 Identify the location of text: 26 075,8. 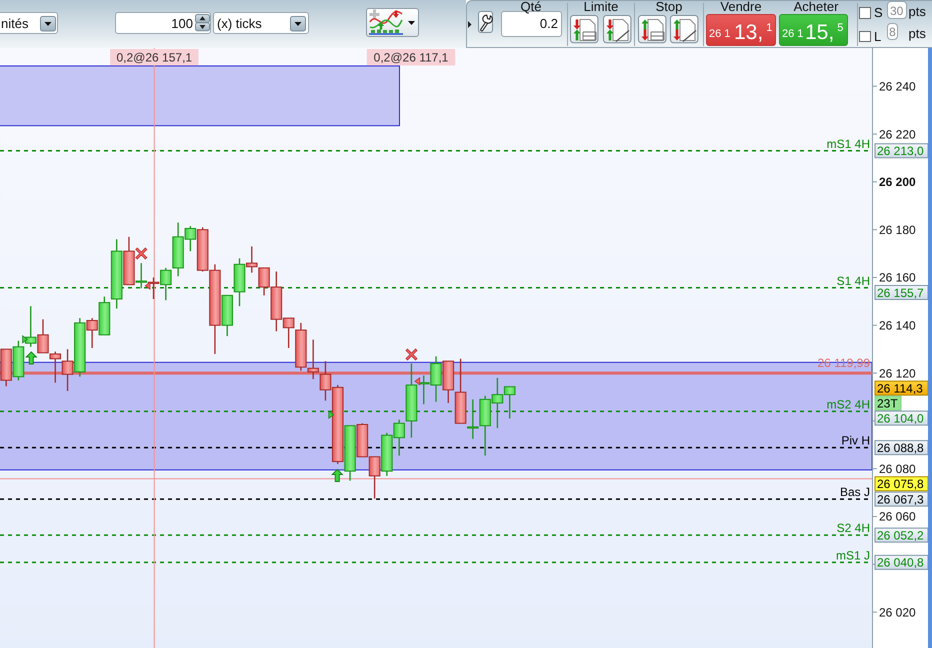
(900, 484).